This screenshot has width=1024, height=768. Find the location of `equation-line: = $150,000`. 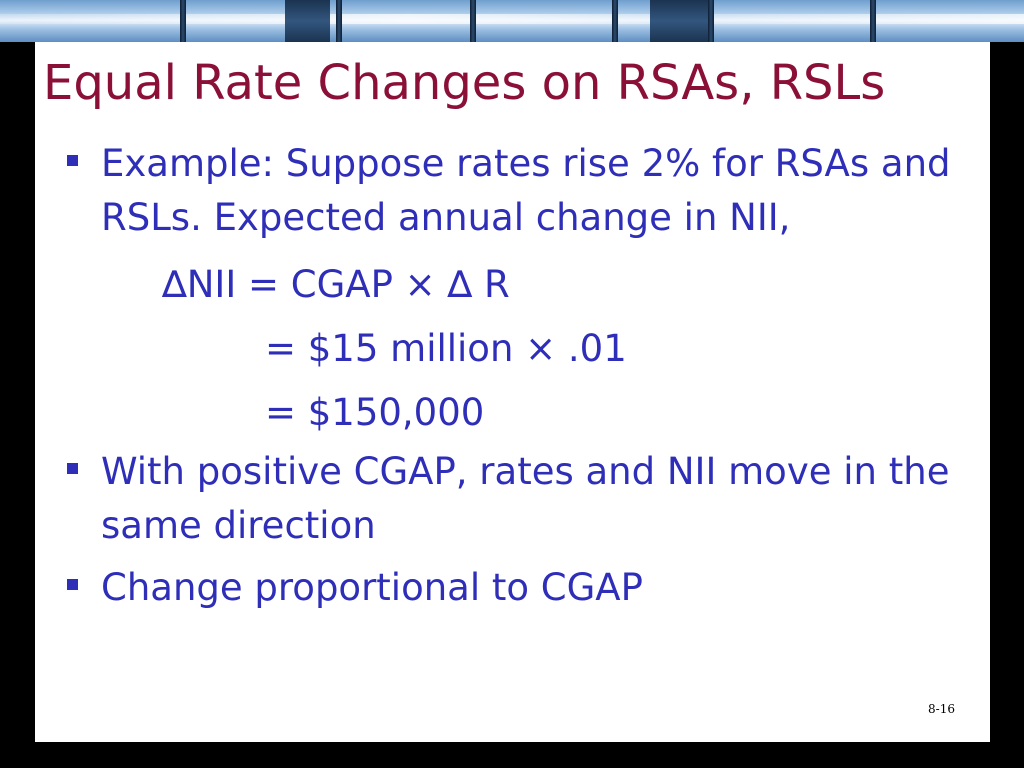

equation-line: = $150,000 is located at coordinates (375, 412).